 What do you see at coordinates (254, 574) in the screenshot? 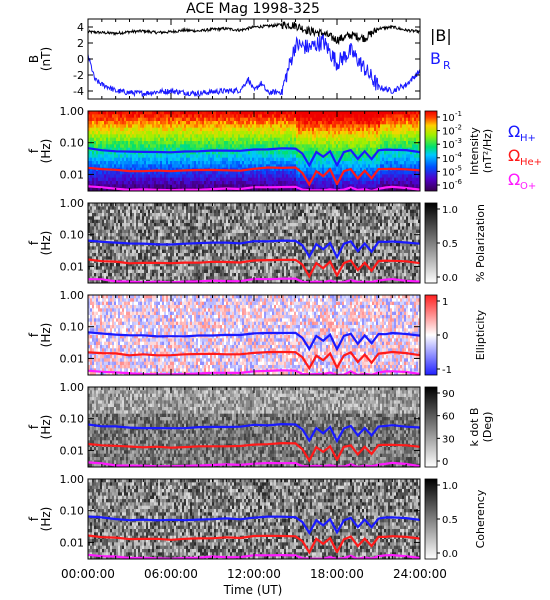
I see `x-tick-labels: 00:00:00 06:00:00 12:00:00 18:00:00 24:00:00` at bounding box center [254, 574].